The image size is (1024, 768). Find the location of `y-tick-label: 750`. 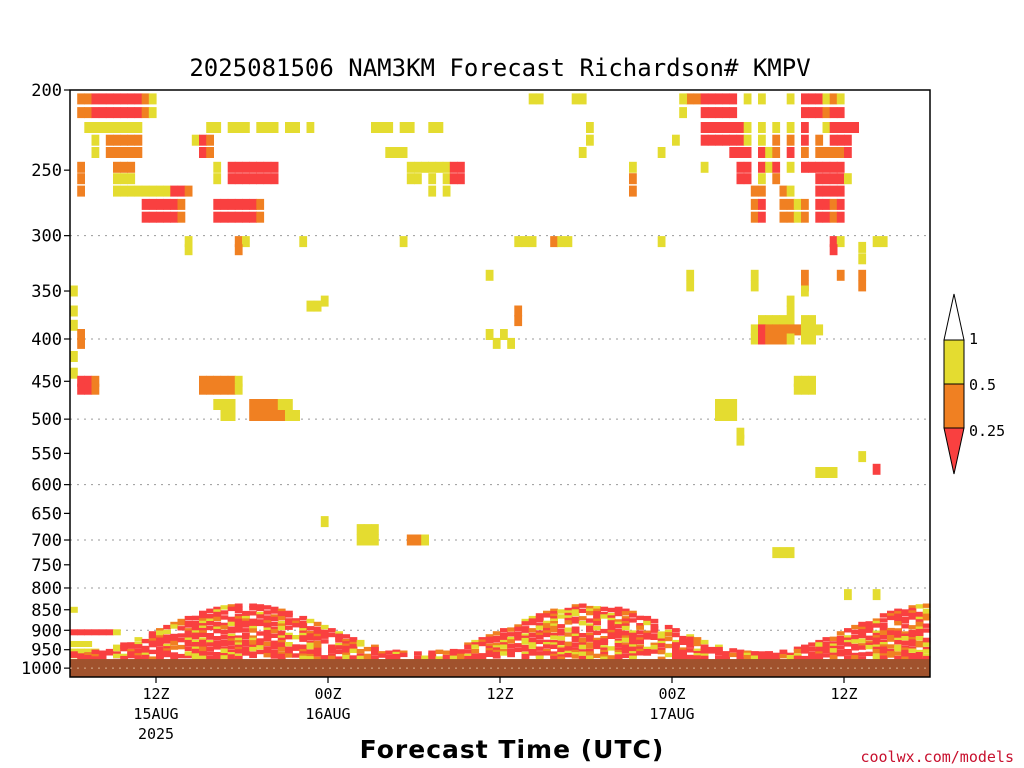

y-tick-label: 750 is located at coordinates (46, 566).